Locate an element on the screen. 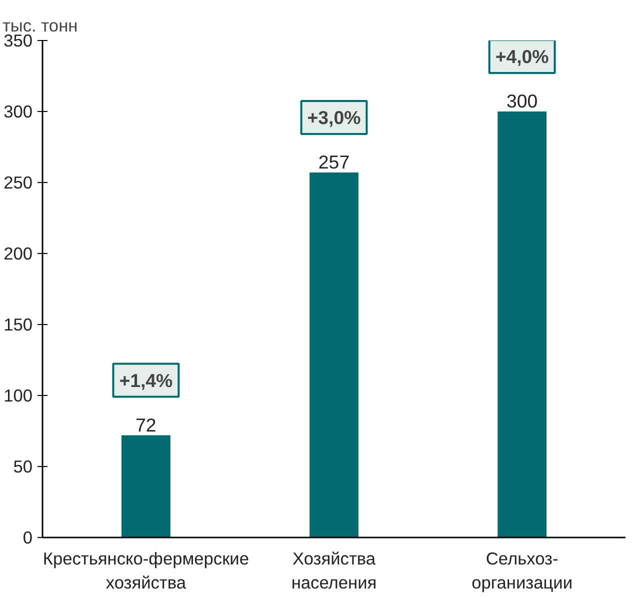  x-tick-label: Сельхоз- организации is located at coordinates (522, 570).